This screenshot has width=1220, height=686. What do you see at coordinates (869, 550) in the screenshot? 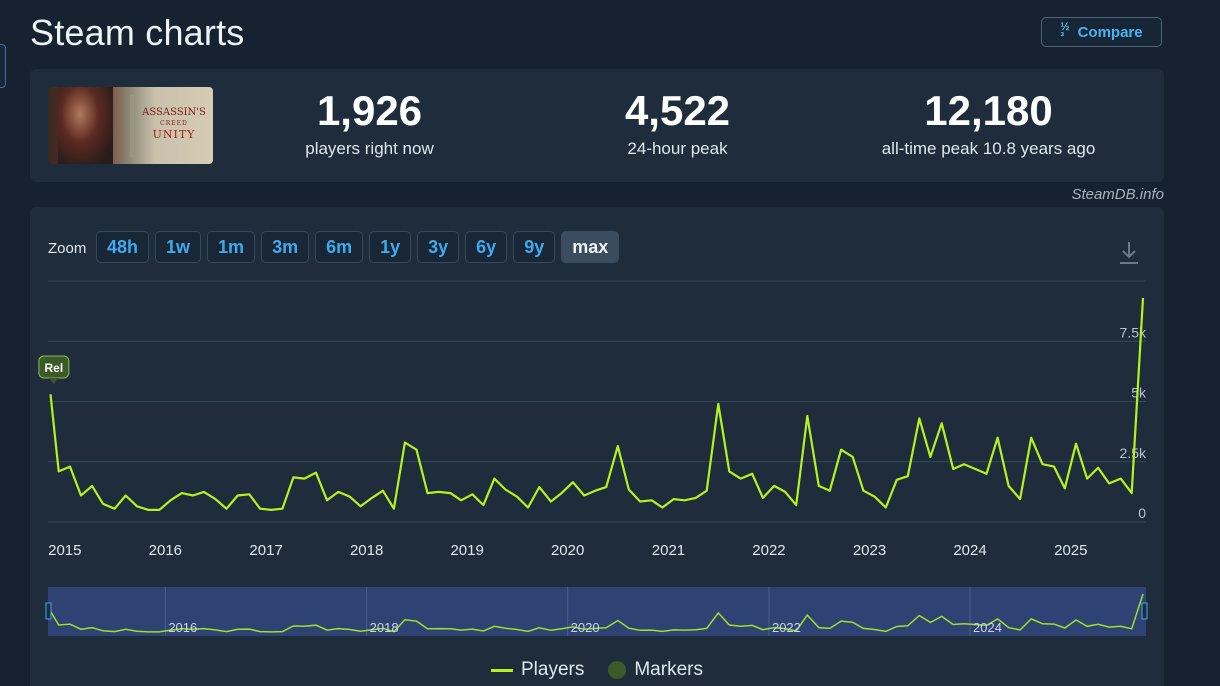
I see `x-tick-label: 2023` at bounding box center [869, 550].